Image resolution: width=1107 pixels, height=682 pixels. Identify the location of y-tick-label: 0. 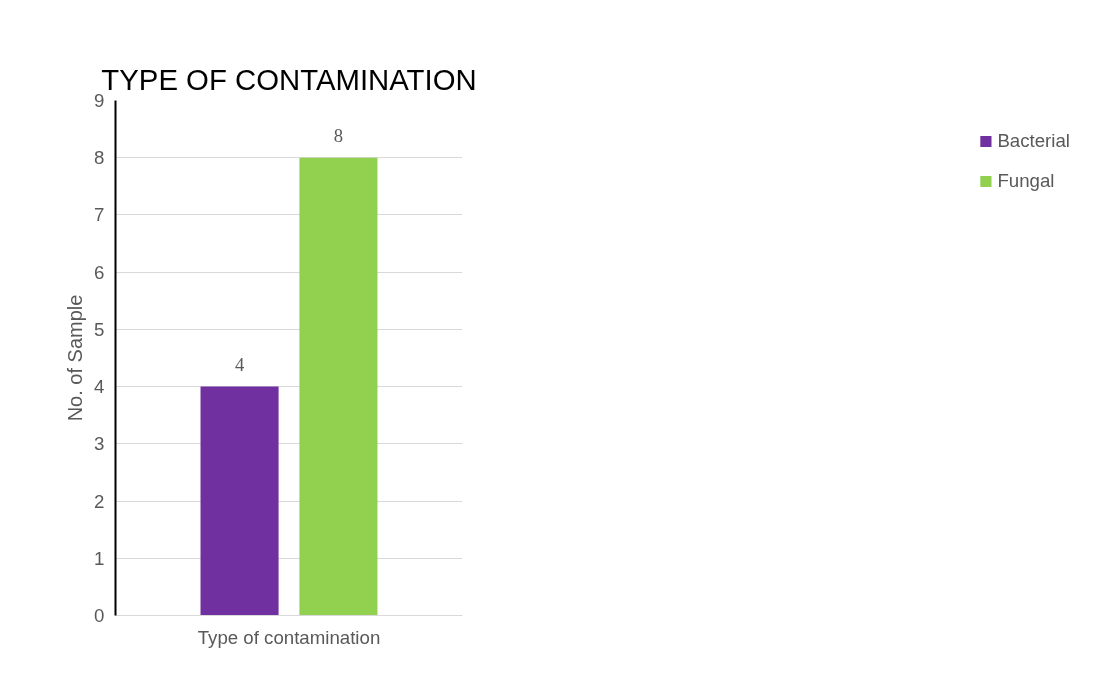
(99, 615).